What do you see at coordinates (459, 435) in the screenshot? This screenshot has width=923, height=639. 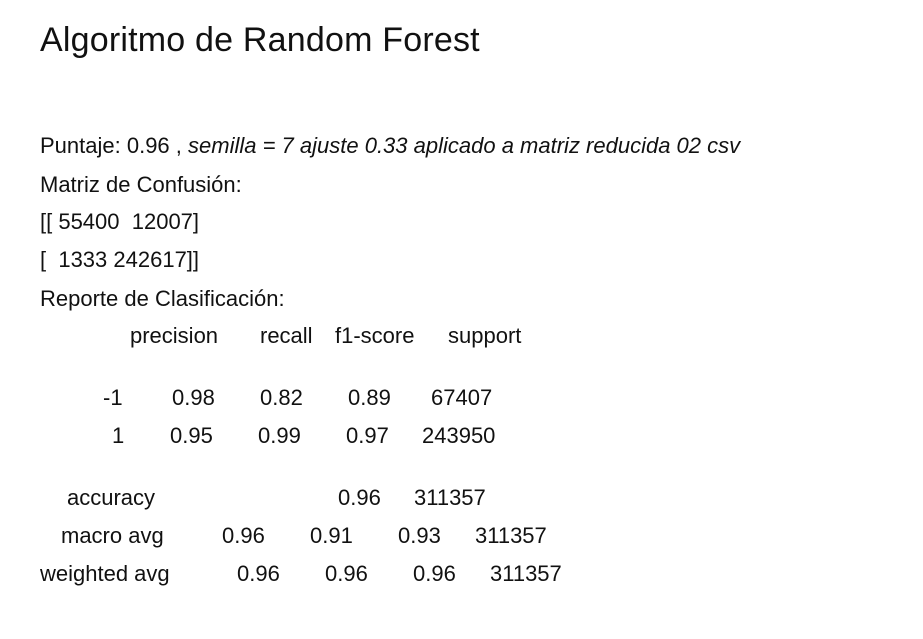 I see `report-row-support: 243950` at bounding box center [459, 435].